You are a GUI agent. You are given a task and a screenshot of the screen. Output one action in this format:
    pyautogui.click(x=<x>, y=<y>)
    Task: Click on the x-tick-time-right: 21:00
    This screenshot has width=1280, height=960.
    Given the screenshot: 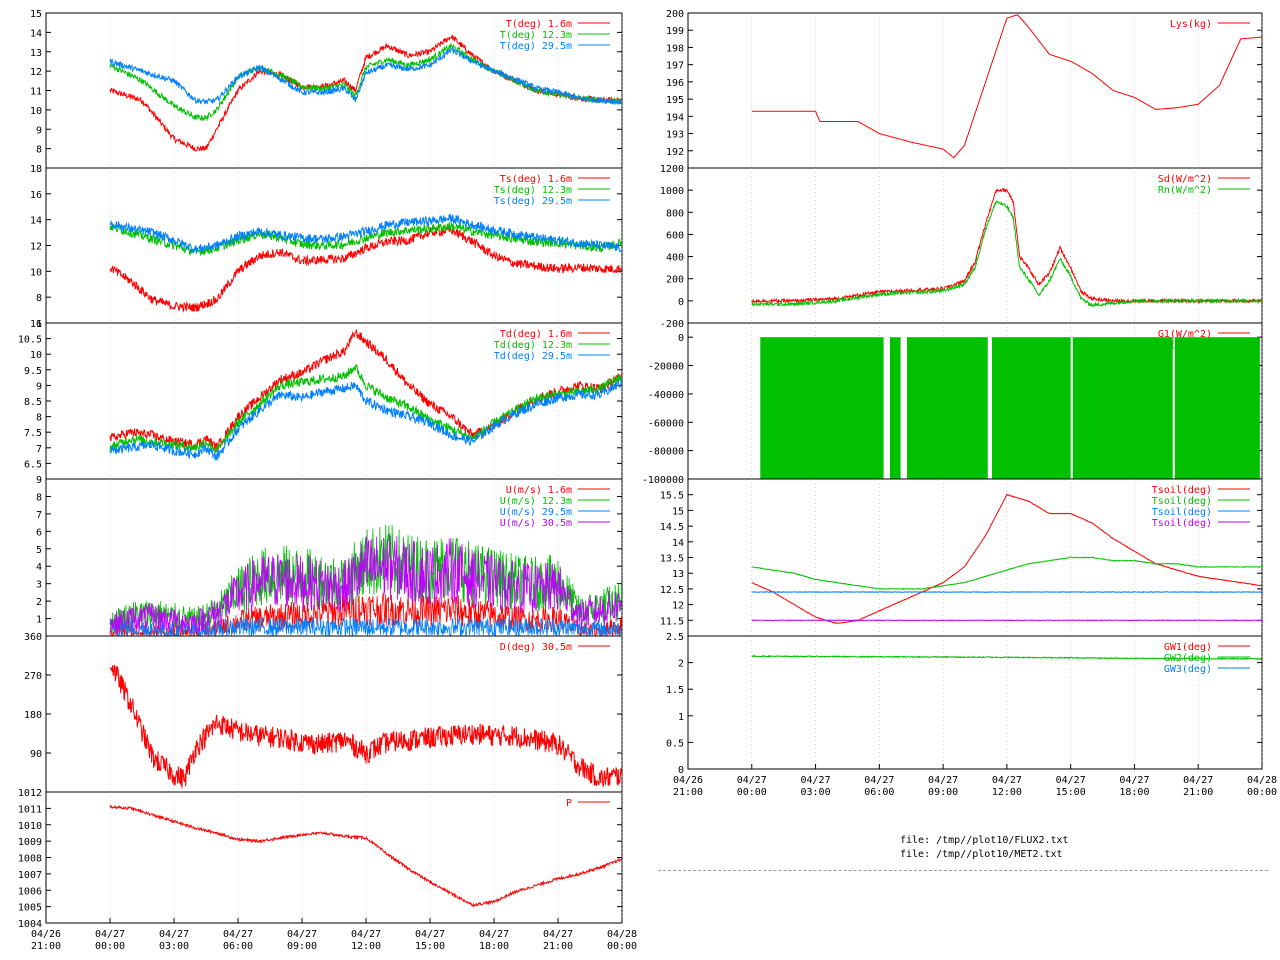 What is the action you would take?
    pyautogui.click(x=688, y=792)
    